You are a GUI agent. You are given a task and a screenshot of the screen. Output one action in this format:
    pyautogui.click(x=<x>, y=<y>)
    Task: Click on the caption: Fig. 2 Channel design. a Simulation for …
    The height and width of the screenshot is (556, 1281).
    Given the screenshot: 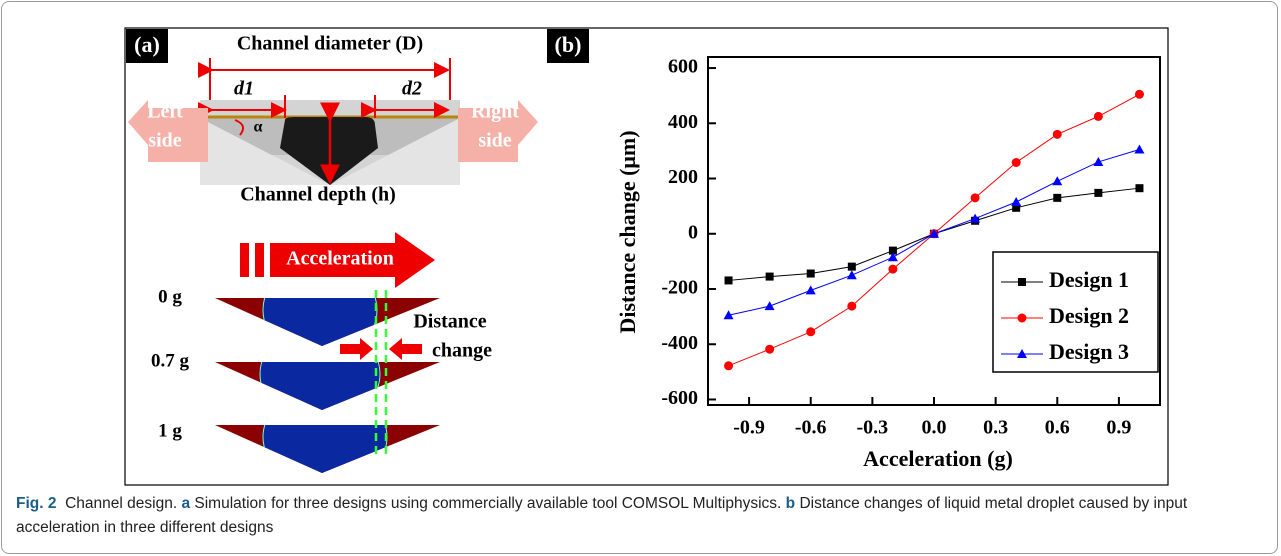 What is the action you would take?
    pyautogui.click(x=641, y=516)
    